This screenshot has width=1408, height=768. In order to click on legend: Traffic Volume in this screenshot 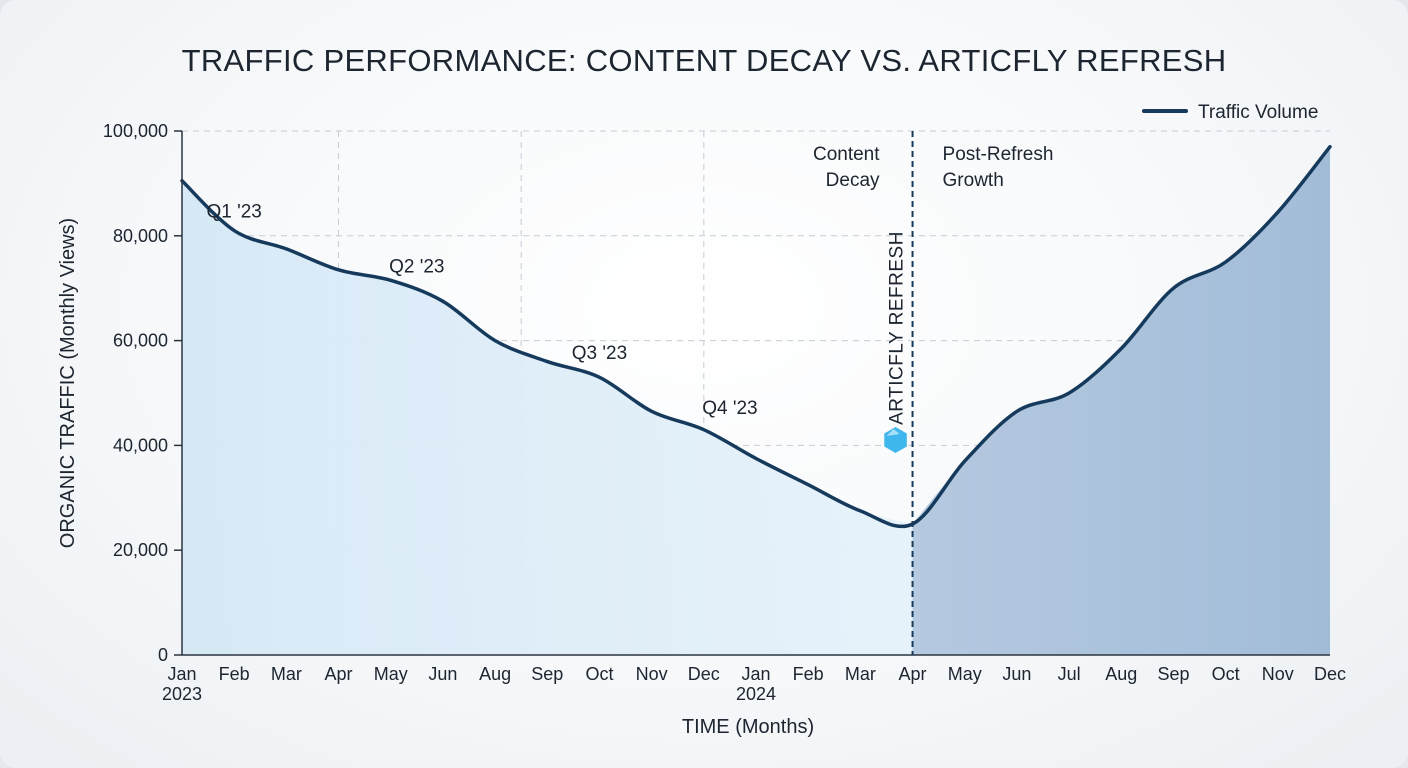, I will do `click(1230, 112)`.